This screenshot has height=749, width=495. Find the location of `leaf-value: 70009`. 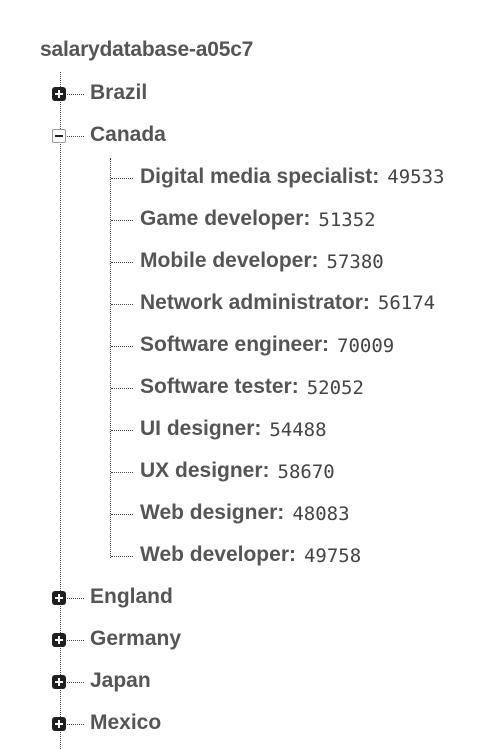

leaf-value: 70009 is located at coordinates (367, 346).